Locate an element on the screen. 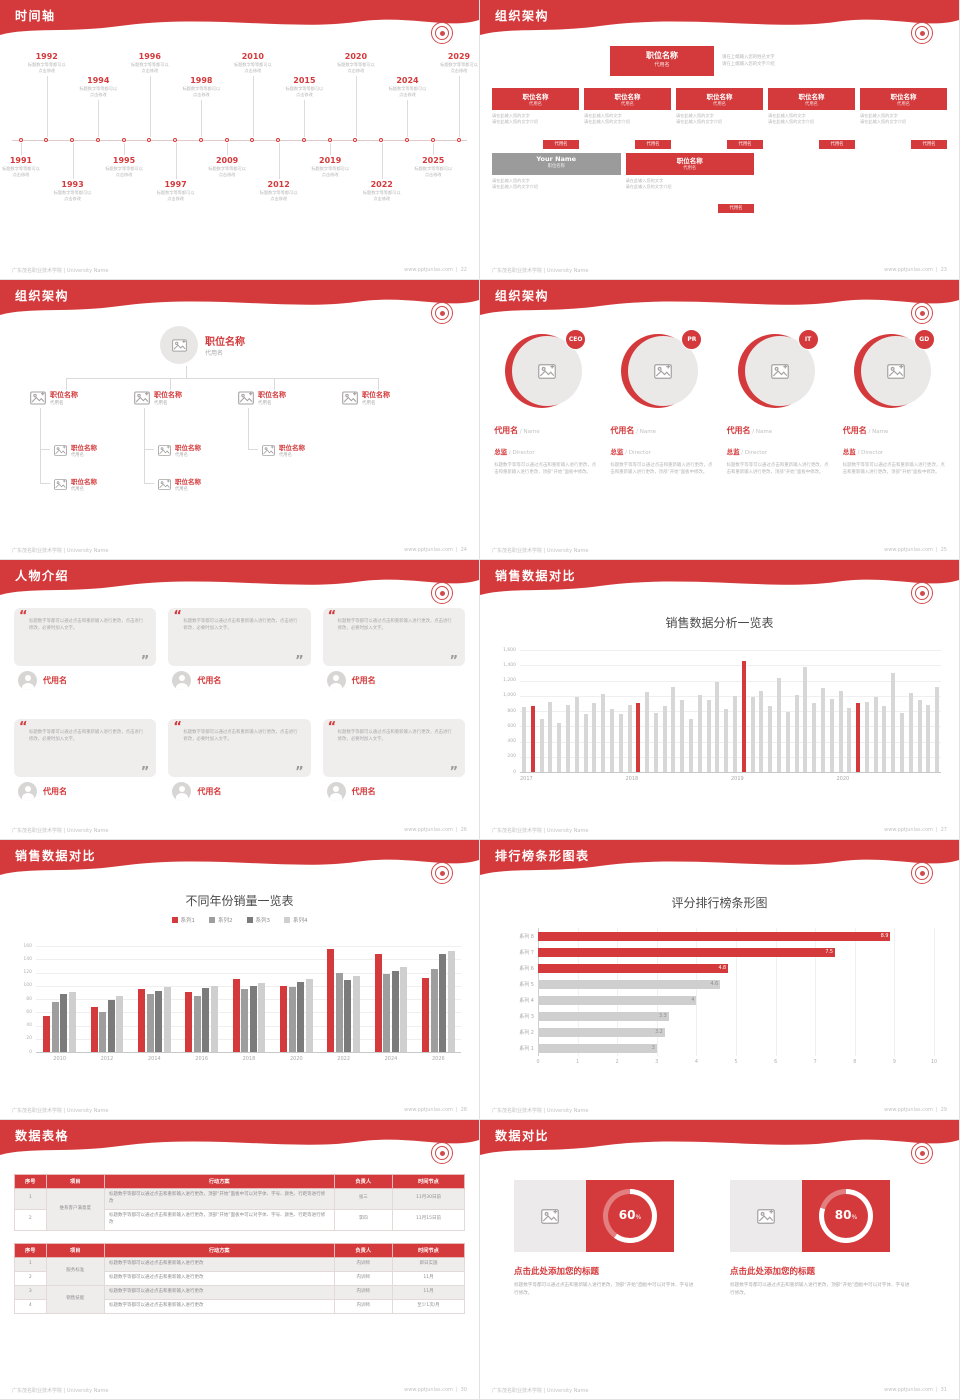 The height and width of the screenshot is (1400, 960). footer-page: 22 is located at coordinates (463, 270).